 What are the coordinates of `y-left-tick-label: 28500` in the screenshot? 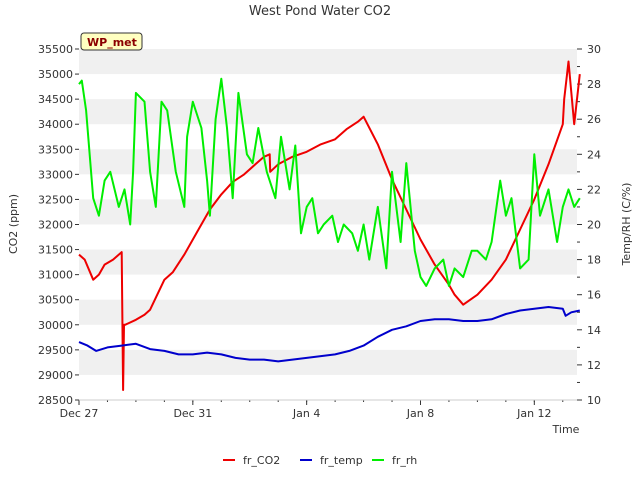 It's located at (55, 400).